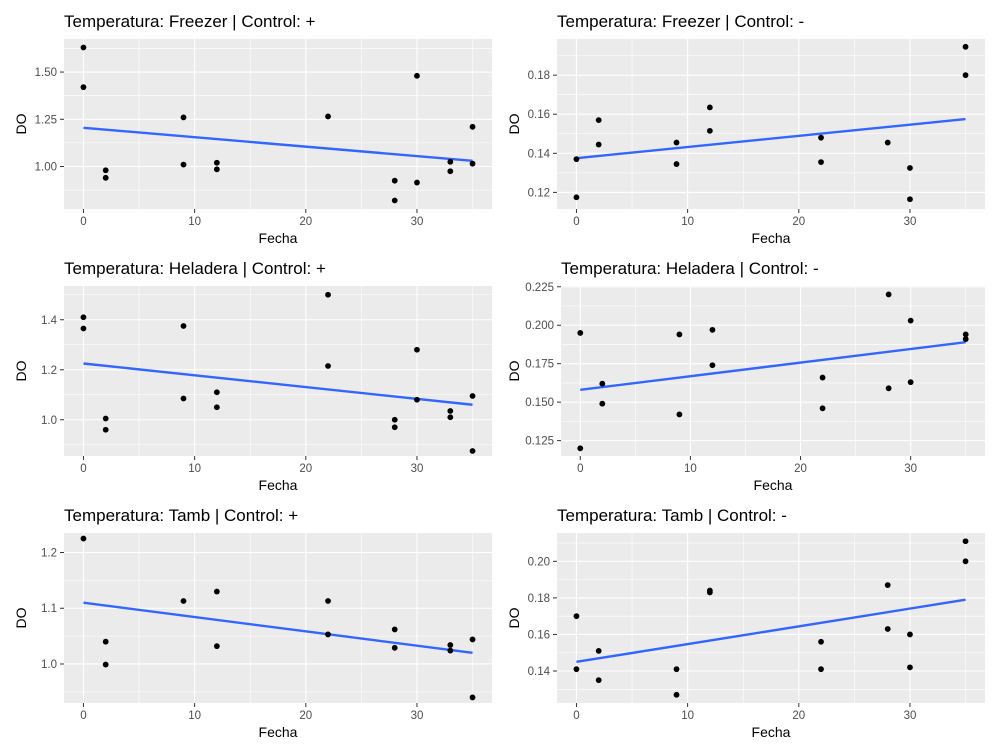 The width and height of the screenshot is (1000, 755). What do you see at coordinates (190, 21) in the screenshot?
I see `chart-title: Temperatura: Freezer | Control: +` at bounding box center [190, 21].